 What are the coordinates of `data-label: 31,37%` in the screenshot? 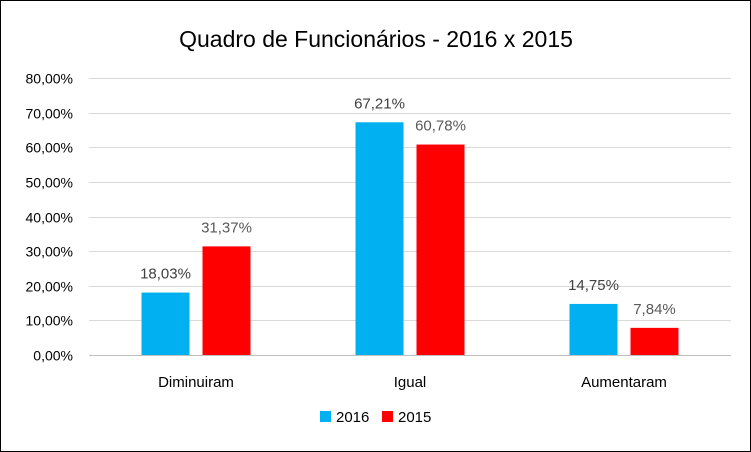 It's located at (226, 227).